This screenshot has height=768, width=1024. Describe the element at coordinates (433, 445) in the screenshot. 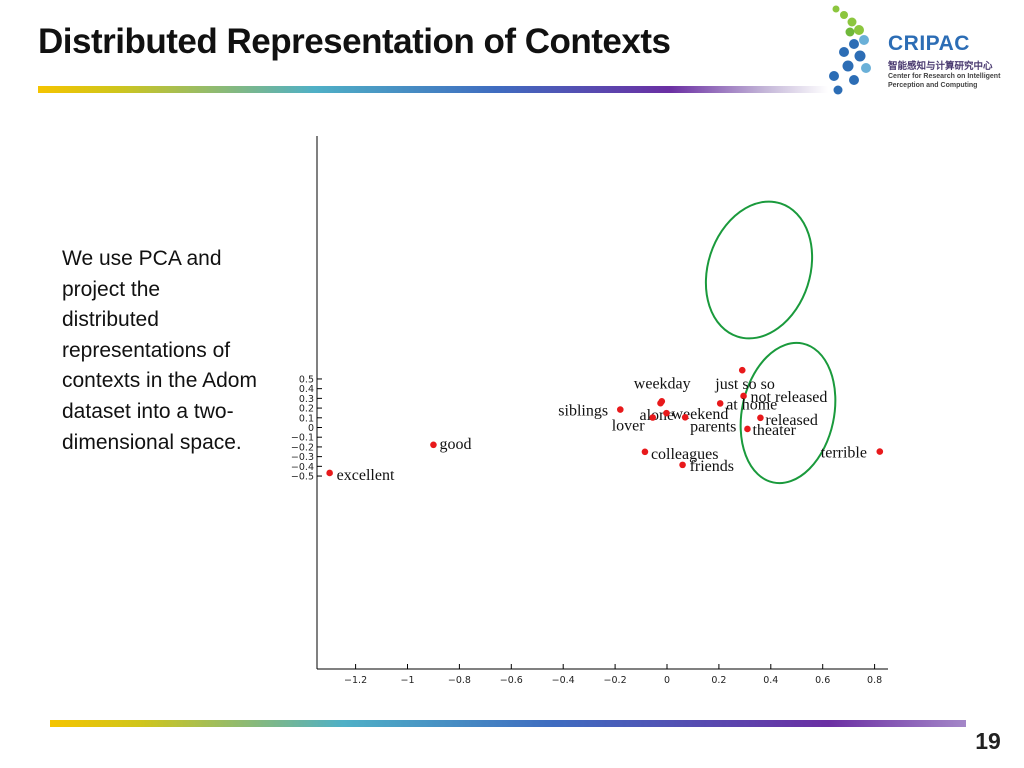

I see `point-good` at that location.